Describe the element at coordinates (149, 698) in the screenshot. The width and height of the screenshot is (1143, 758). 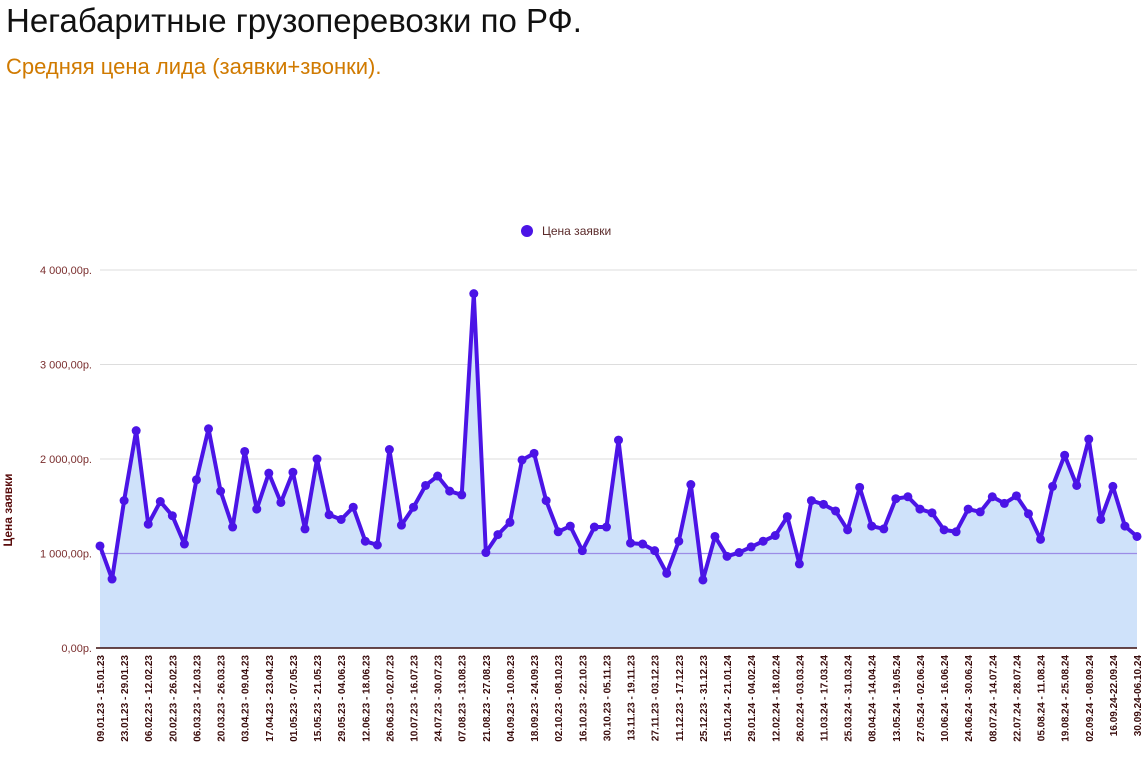
I see `x-tick-label: 06.02.23 - 12.02.23` at that location.